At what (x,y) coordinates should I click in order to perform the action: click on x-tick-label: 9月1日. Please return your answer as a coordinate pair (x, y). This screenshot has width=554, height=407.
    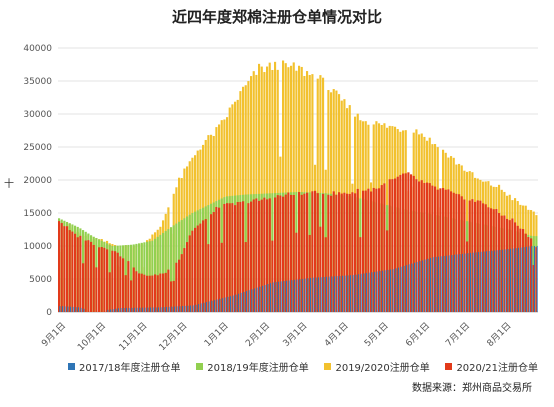
    Looking at the image, I should click on (54, 334).